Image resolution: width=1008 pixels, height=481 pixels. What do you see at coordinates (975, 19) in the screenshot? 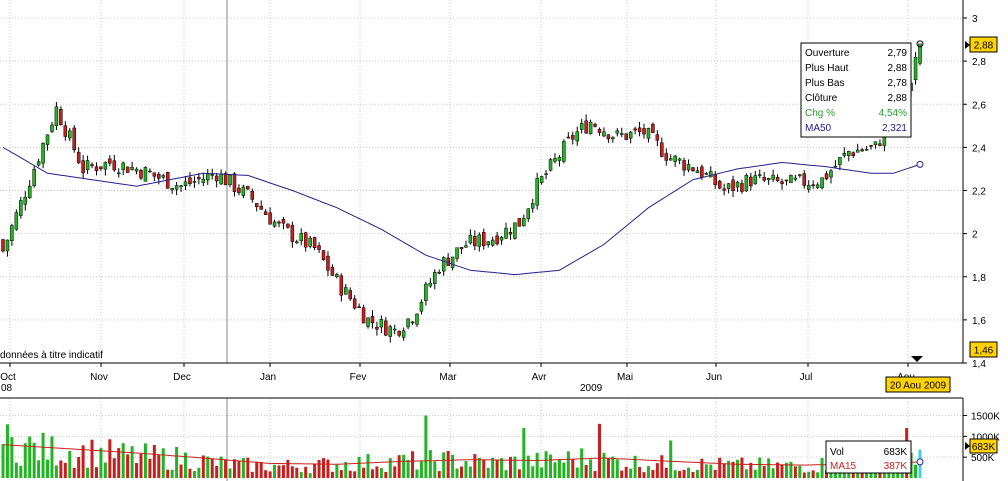
I see `price-tick-label: 3` at bounding box center [975, 19].